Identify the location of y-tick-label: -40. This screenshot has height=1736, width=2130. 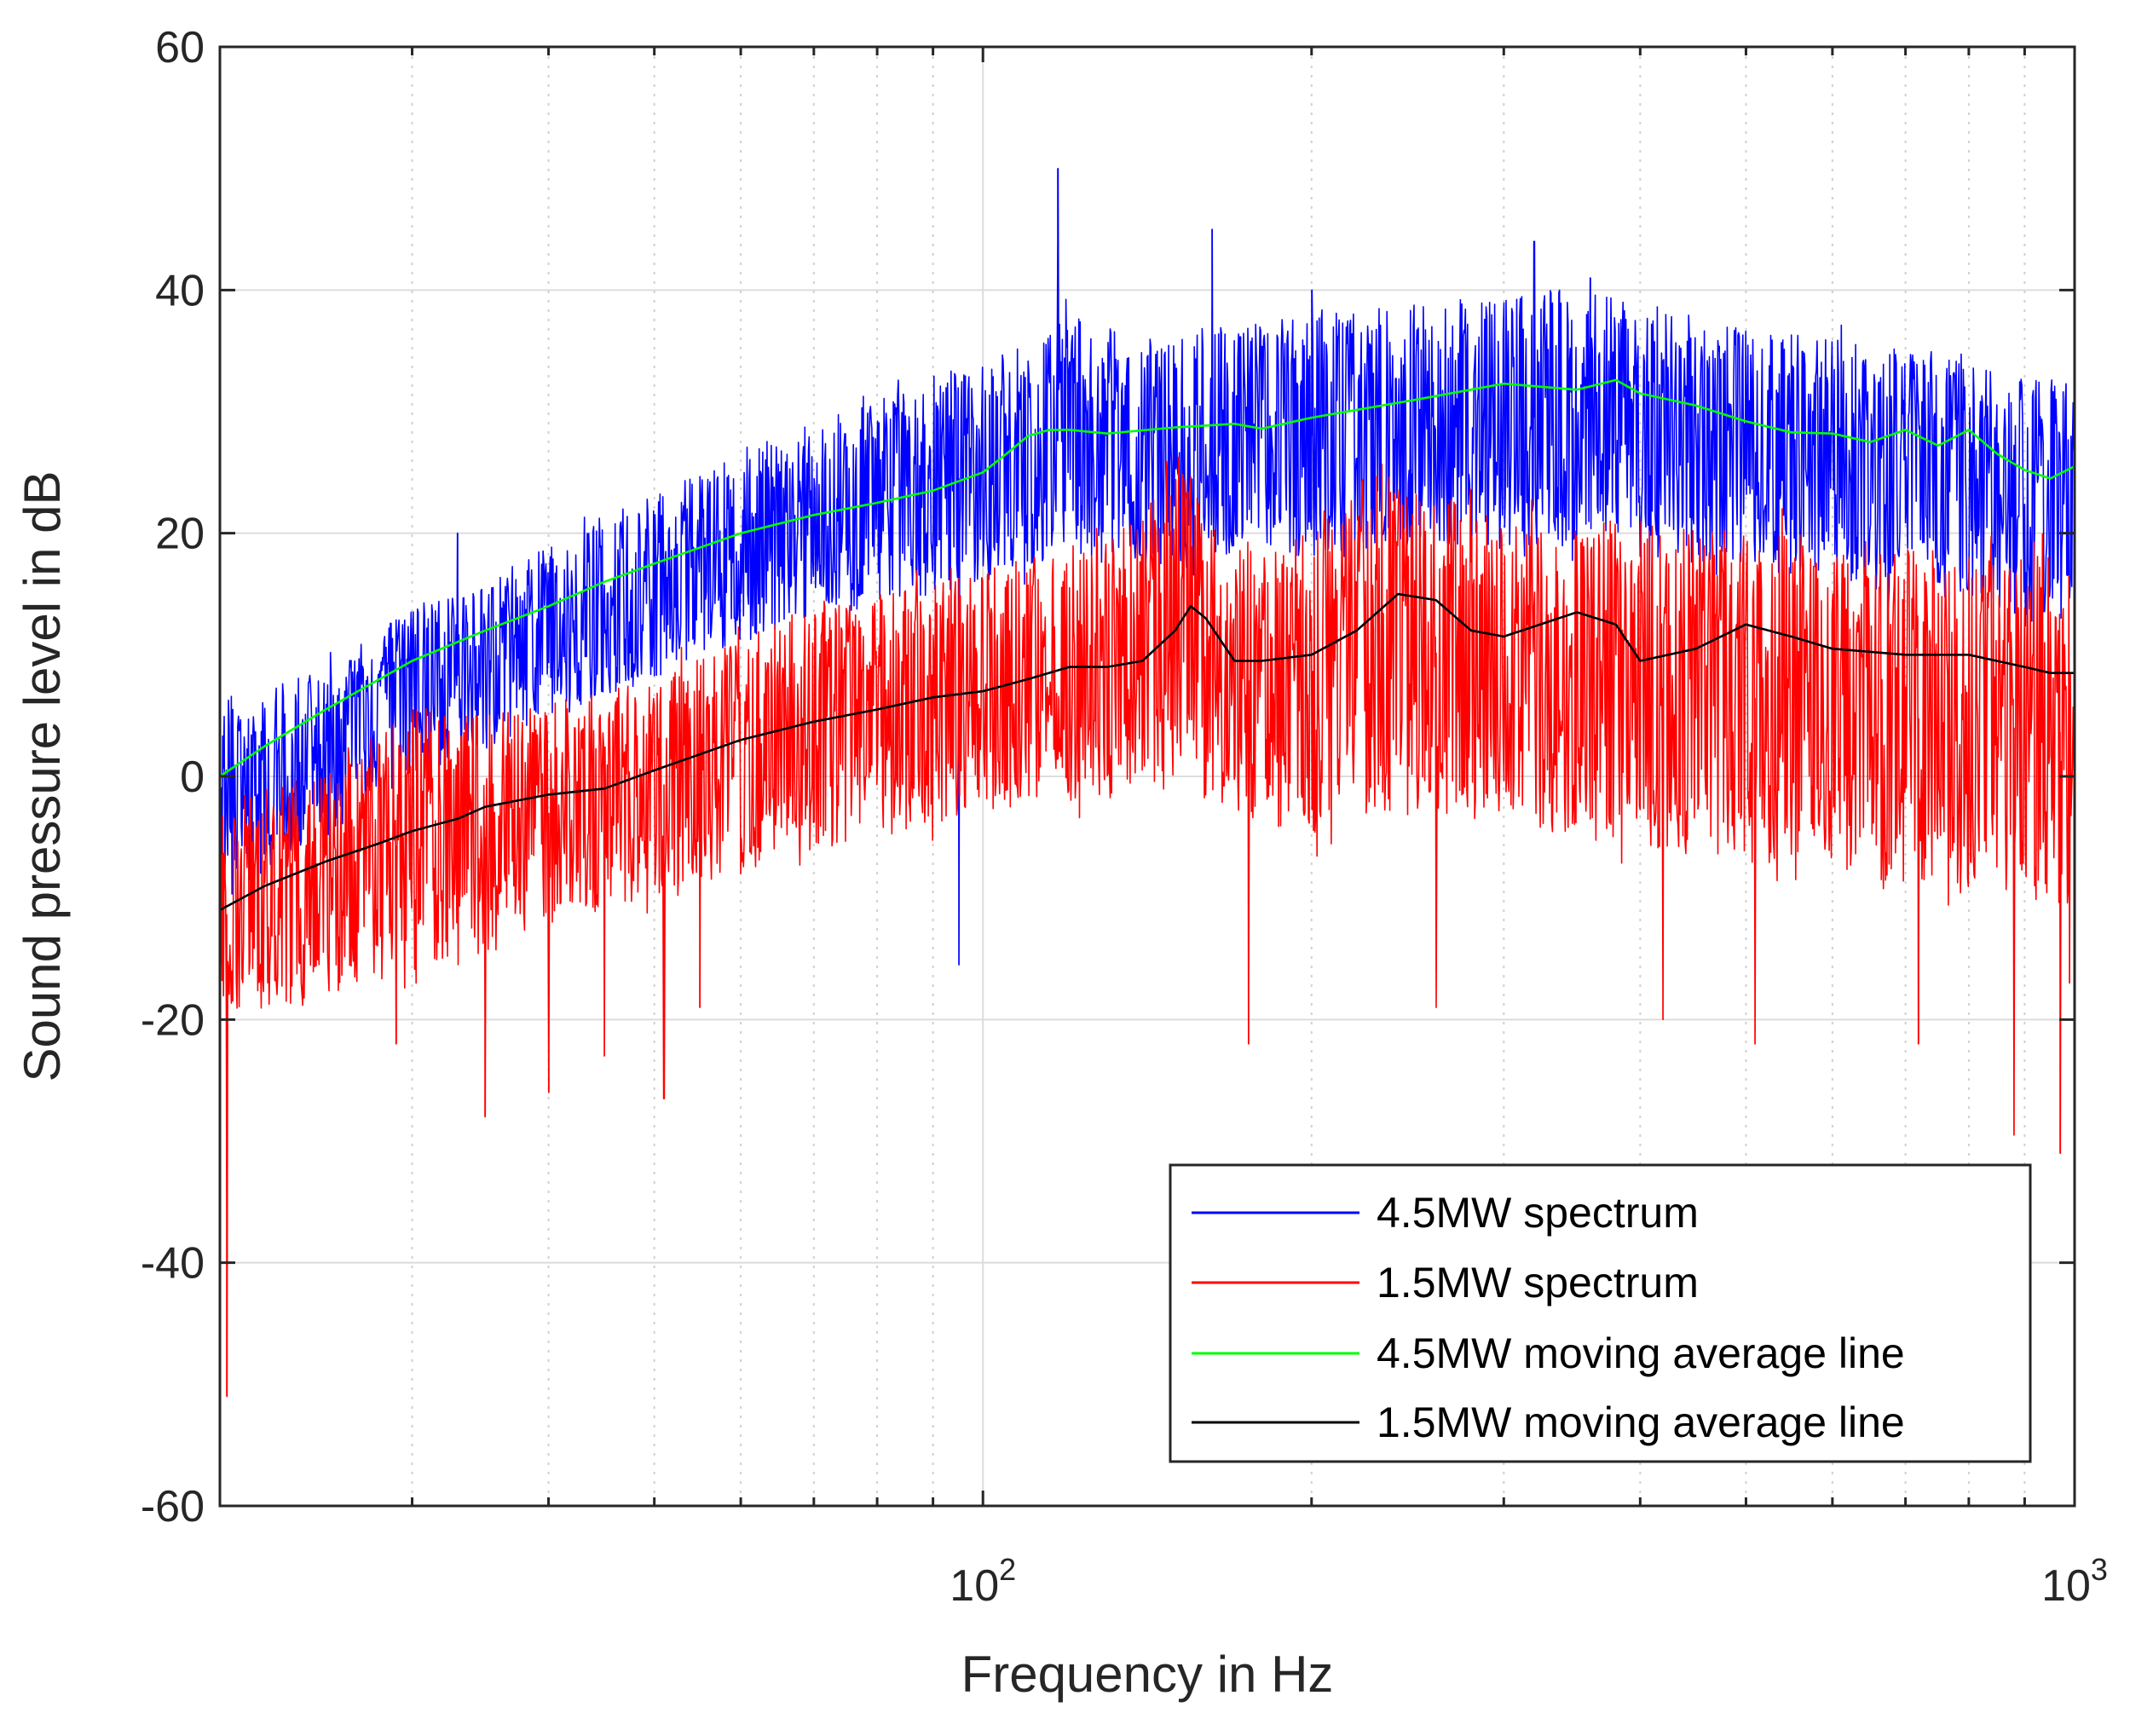
(173, 1264).